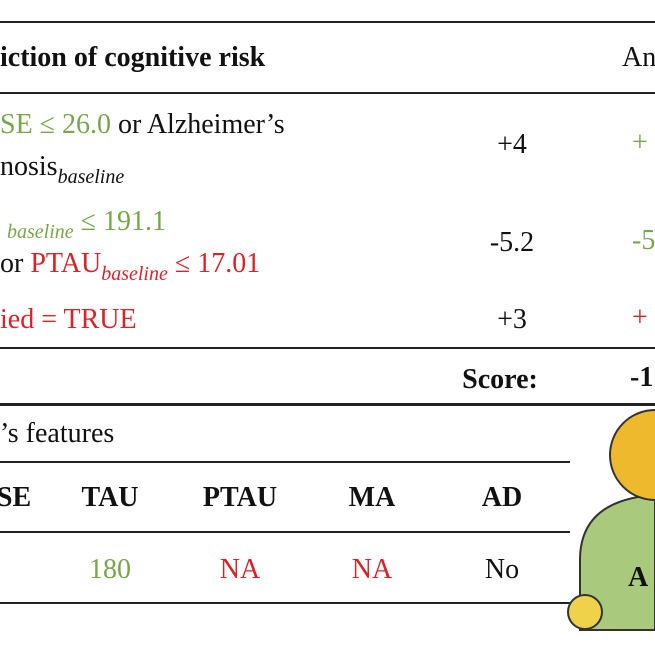  What do you see at coordinates (372, 497) in the screenshot?
I see `feature-header: MA` at bounding box center [372, 497].